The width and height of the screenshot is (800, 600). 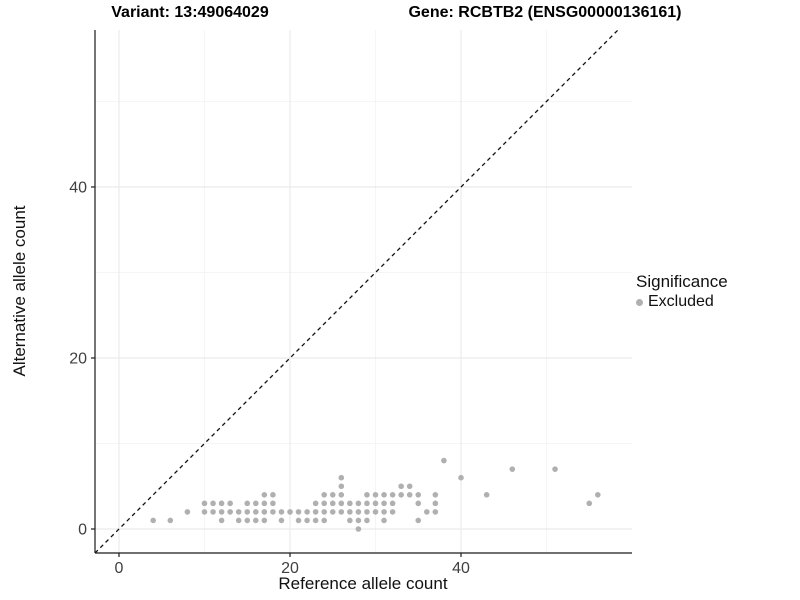 What do you see at coordinates (461, 568) in the screenshot?
I see `x-tick-label: 40` at bounding box center [461, 568].